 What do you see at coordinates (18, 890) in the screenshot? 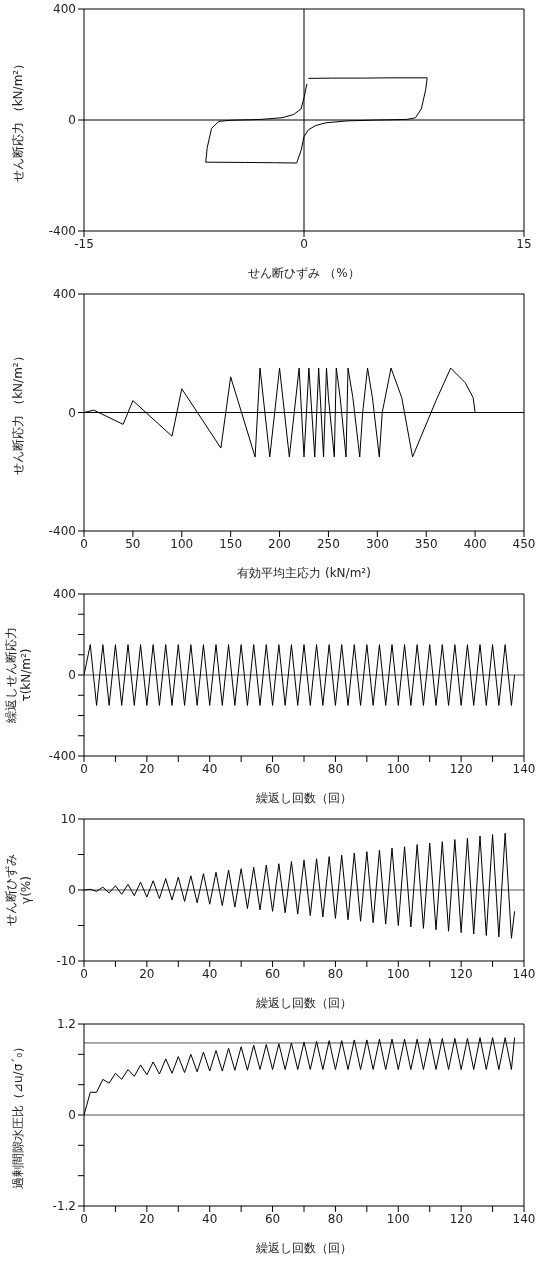
I see `y-axis-title: せん断ひずみ γ(%)` at bounding box center [18, 890].